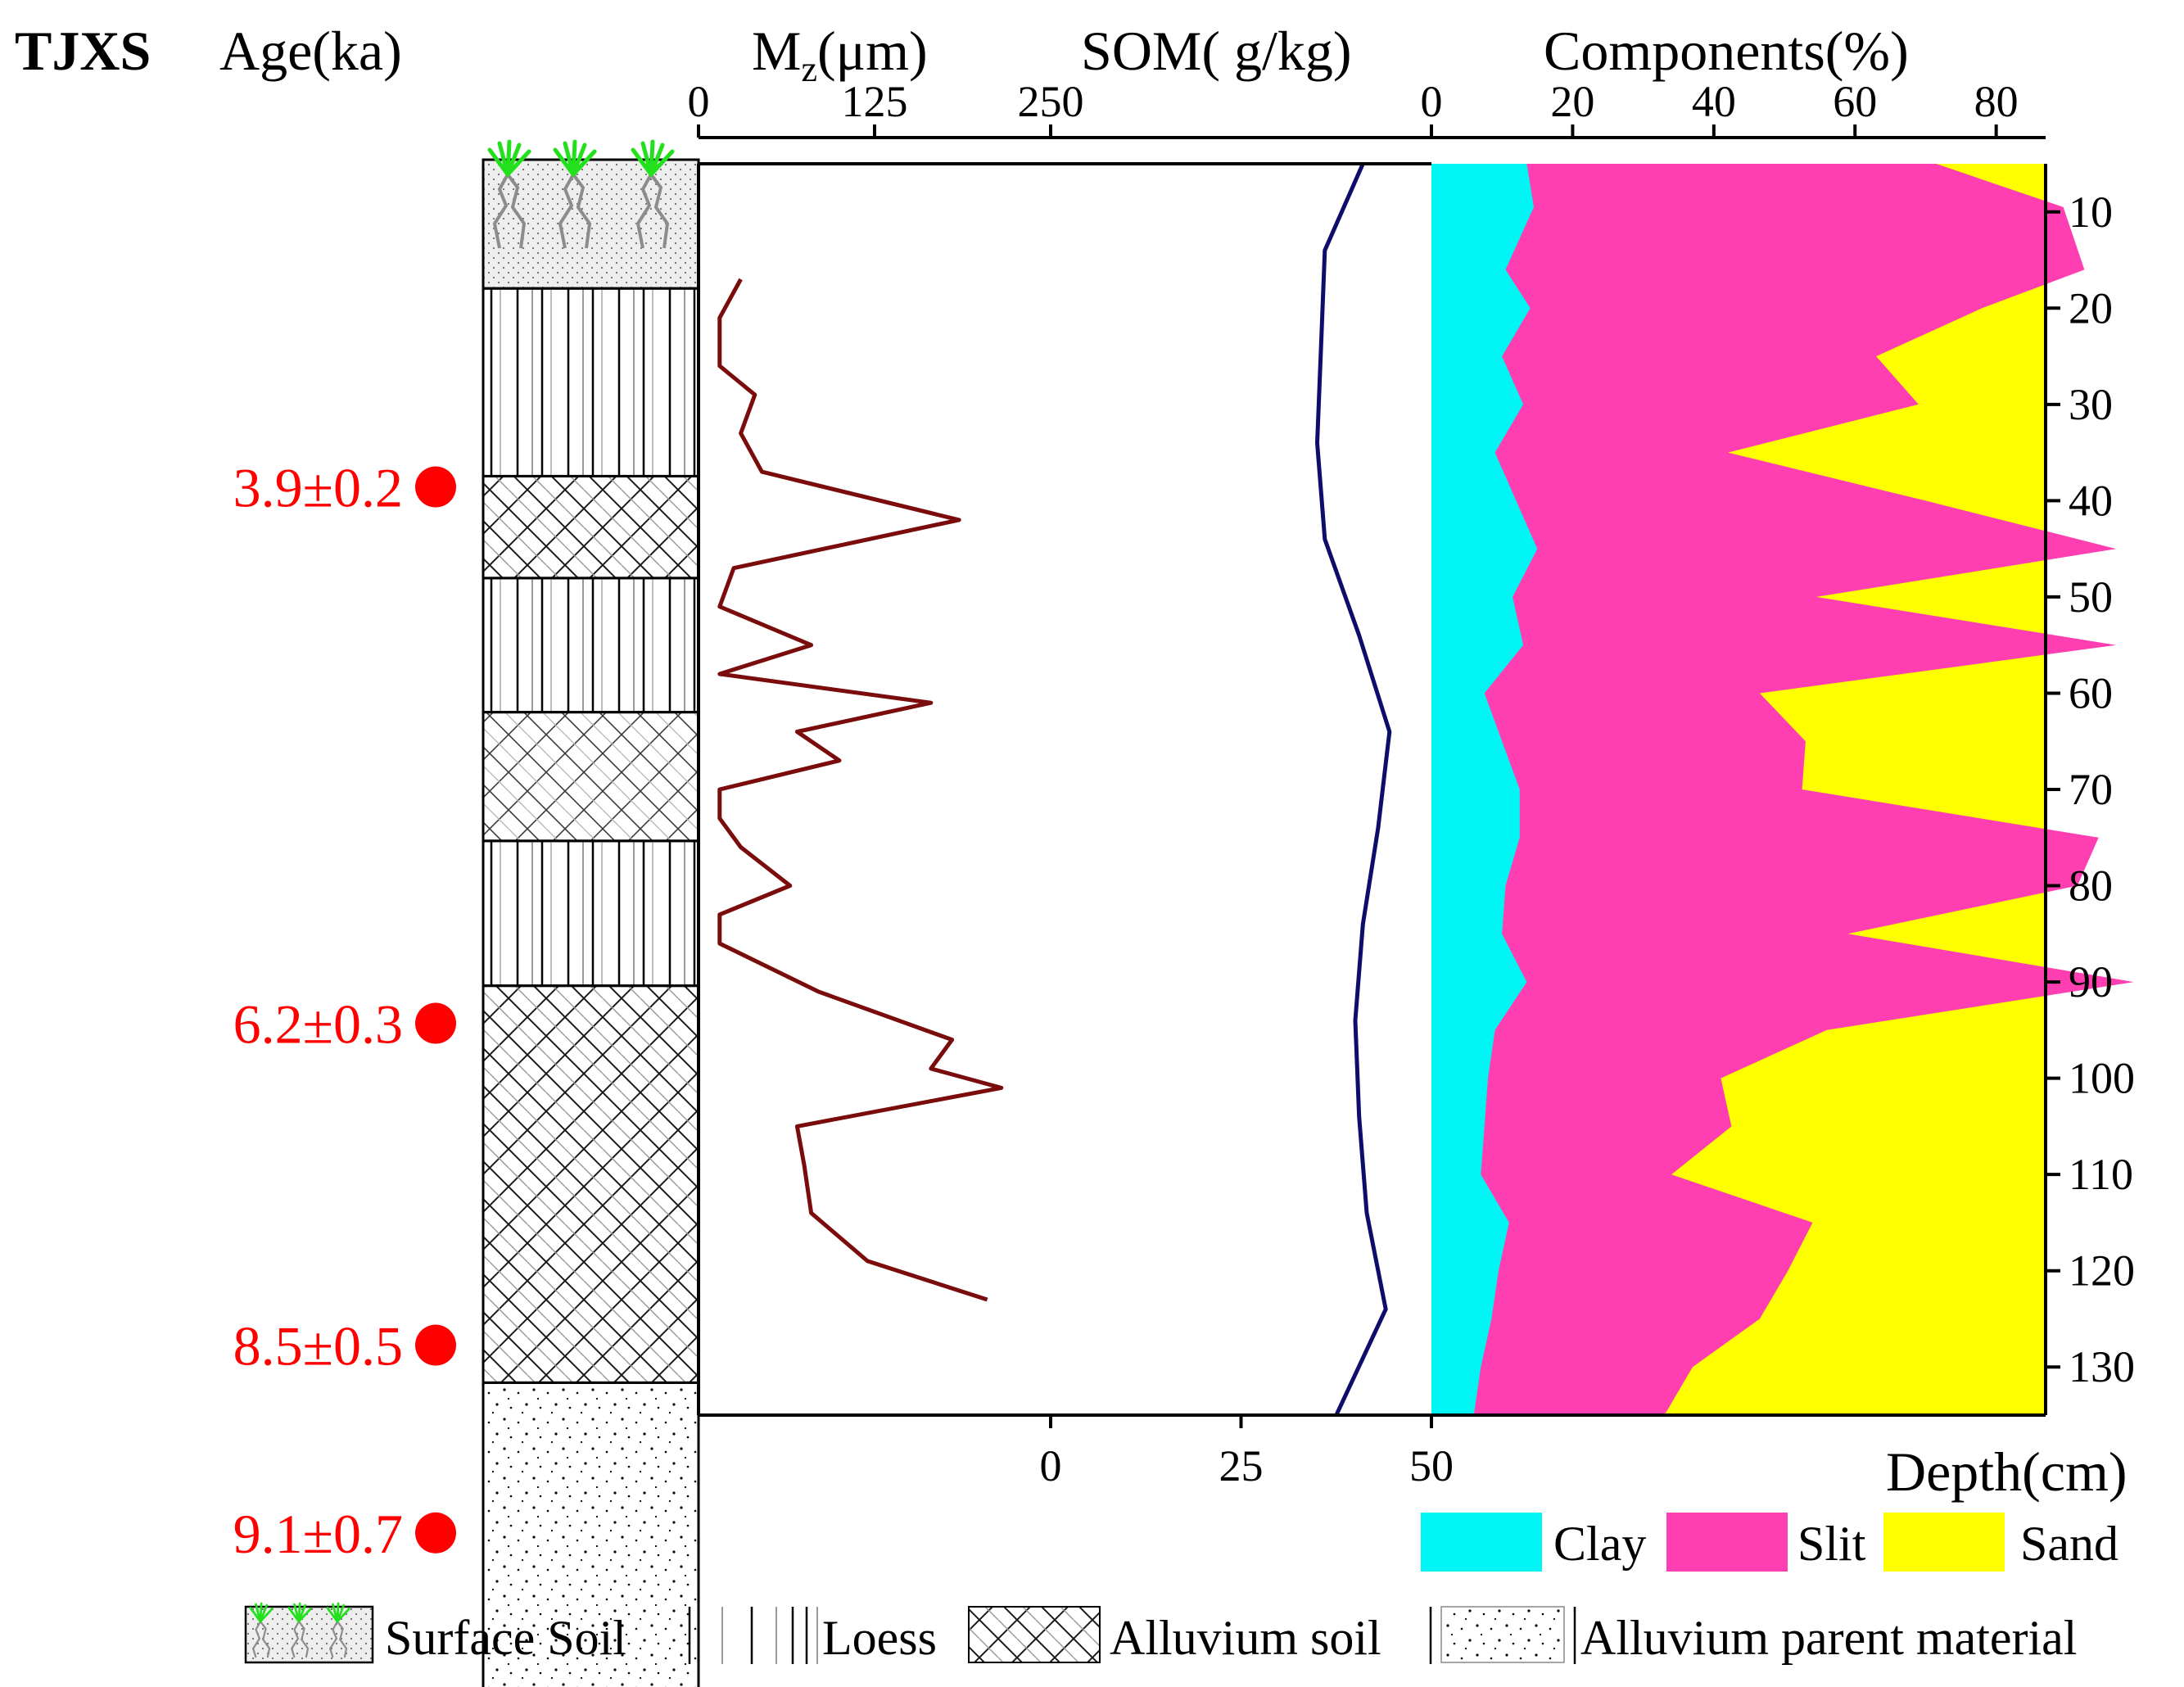 This screenshot has width=2184, height=1687. I want to click on site-label: TJXS, so click(83, 51).